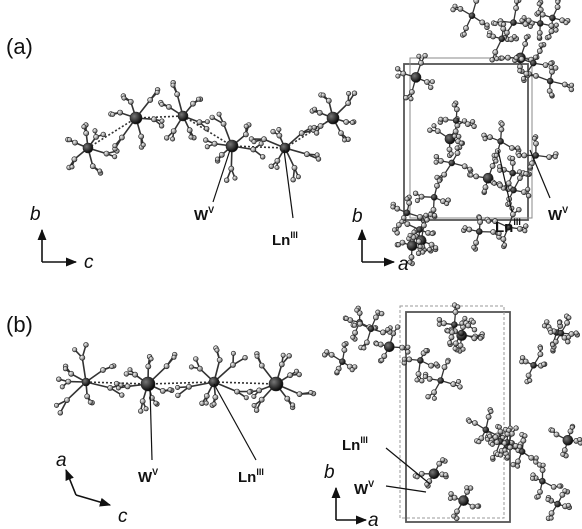  What do you see at coordinates (406, 489) in the screenshot?
I see `panel-b-packing-w-leader` at bounding box center [406, 489].